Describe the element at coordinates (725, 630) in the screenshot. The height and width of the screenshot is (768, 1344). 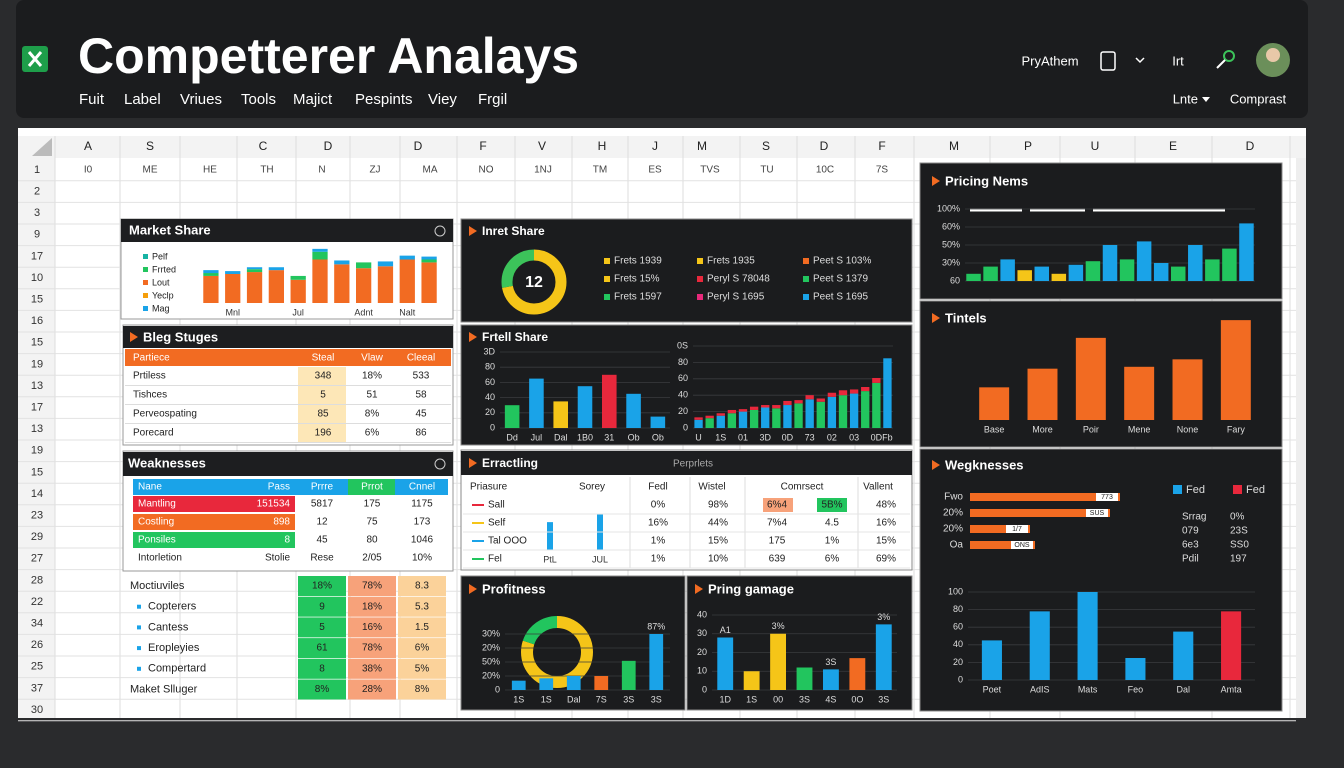
I see `data-label: A1` at that location.